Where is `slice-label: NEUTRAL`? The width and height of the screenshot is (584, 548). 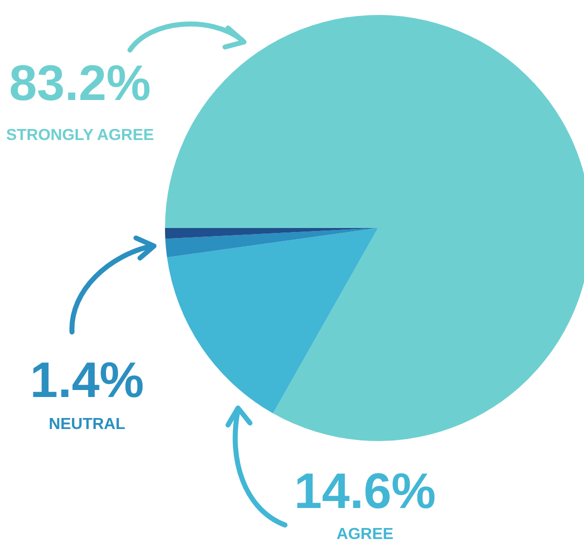 slice-label: NEUTRAL is located at coordinates (87, 424).